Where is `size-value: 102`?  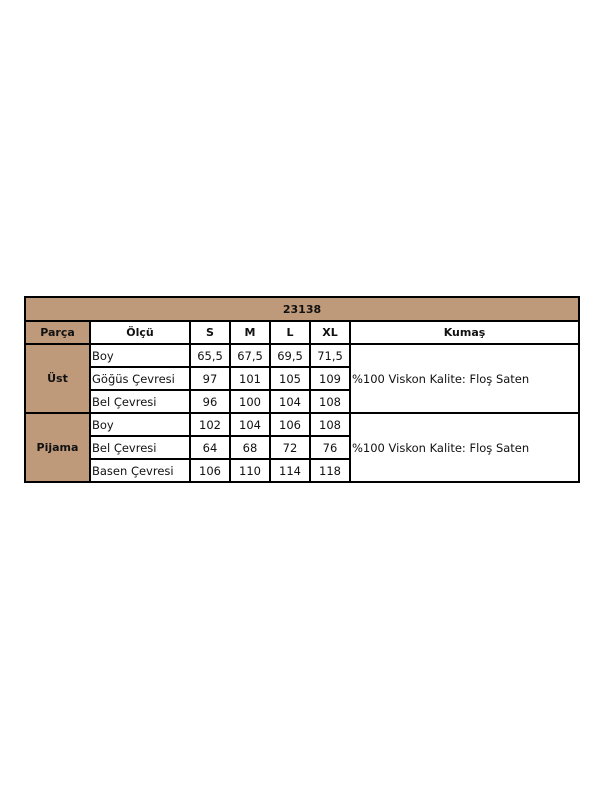 size-value: 102 is located at coordinates (210, 424).